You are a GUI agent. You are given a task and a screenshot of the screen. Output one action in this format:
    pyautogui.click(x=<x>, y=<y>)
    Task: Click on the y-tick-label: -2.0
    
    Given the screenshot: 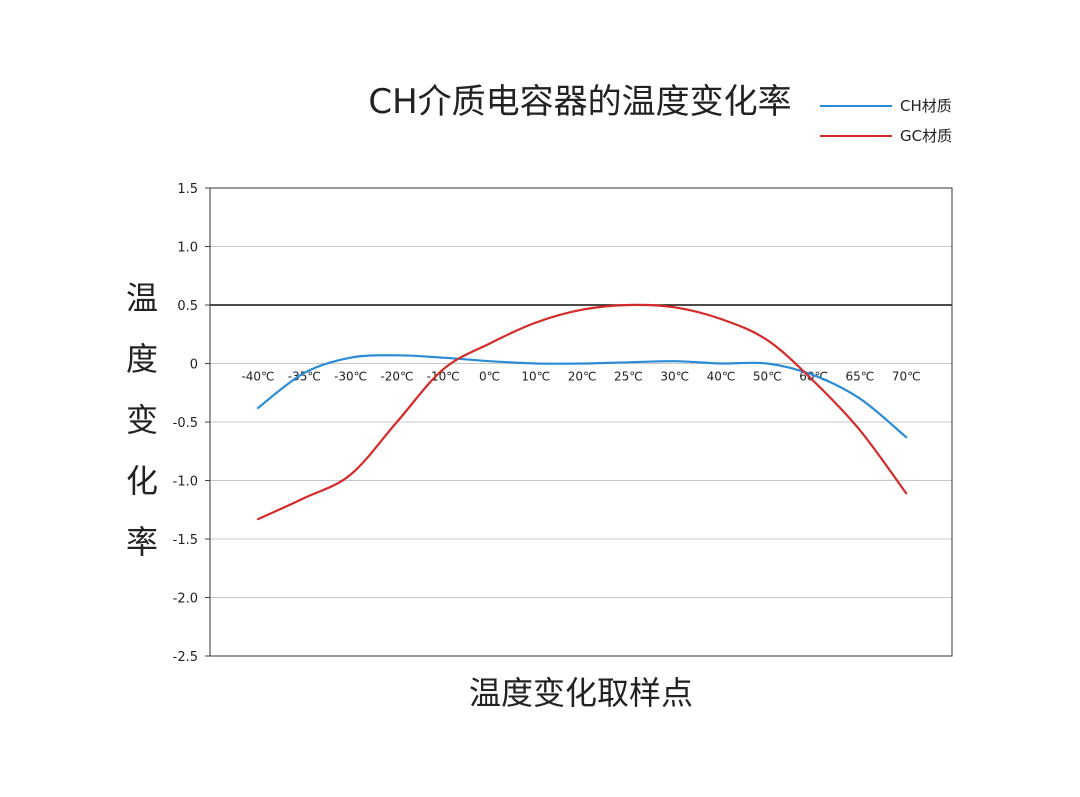 What is the action you would take?
    pyautogui.click(x=185, y=599)
    